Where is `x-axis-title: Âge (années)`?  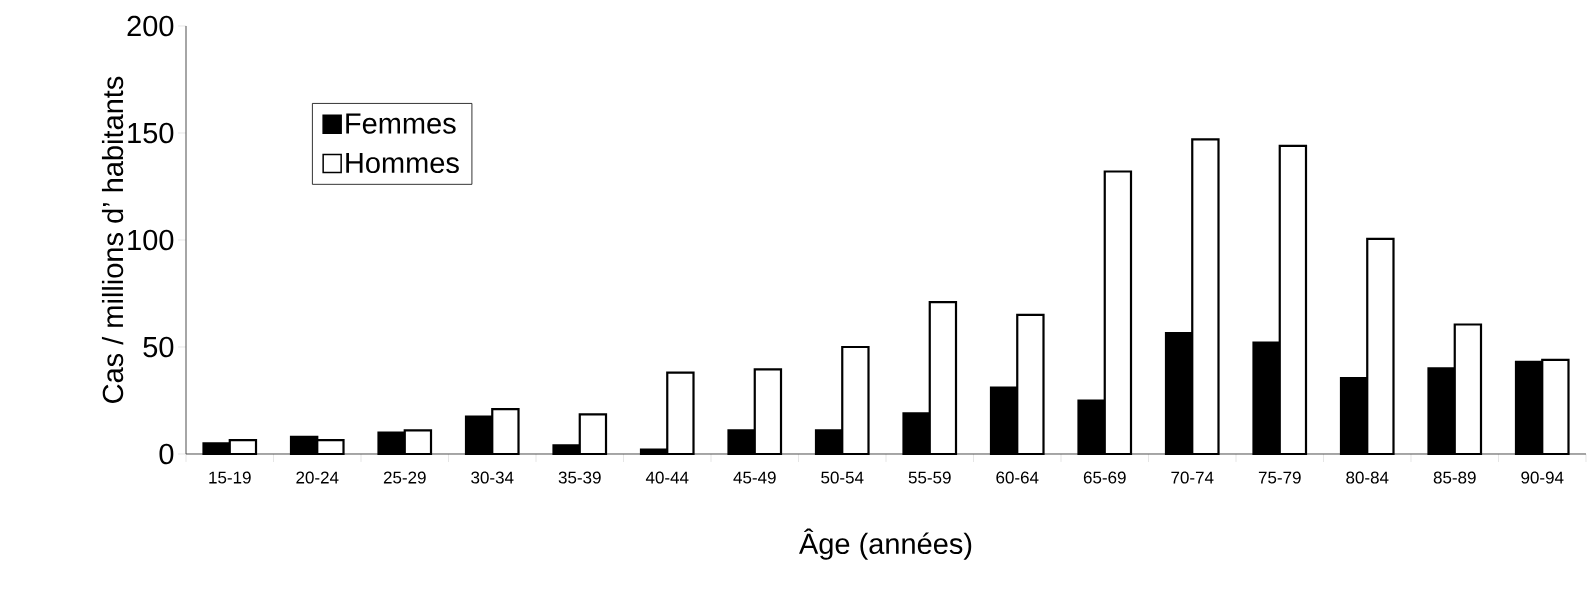 x-axis-title: Âge (années) is located at coordinates (885, 544).